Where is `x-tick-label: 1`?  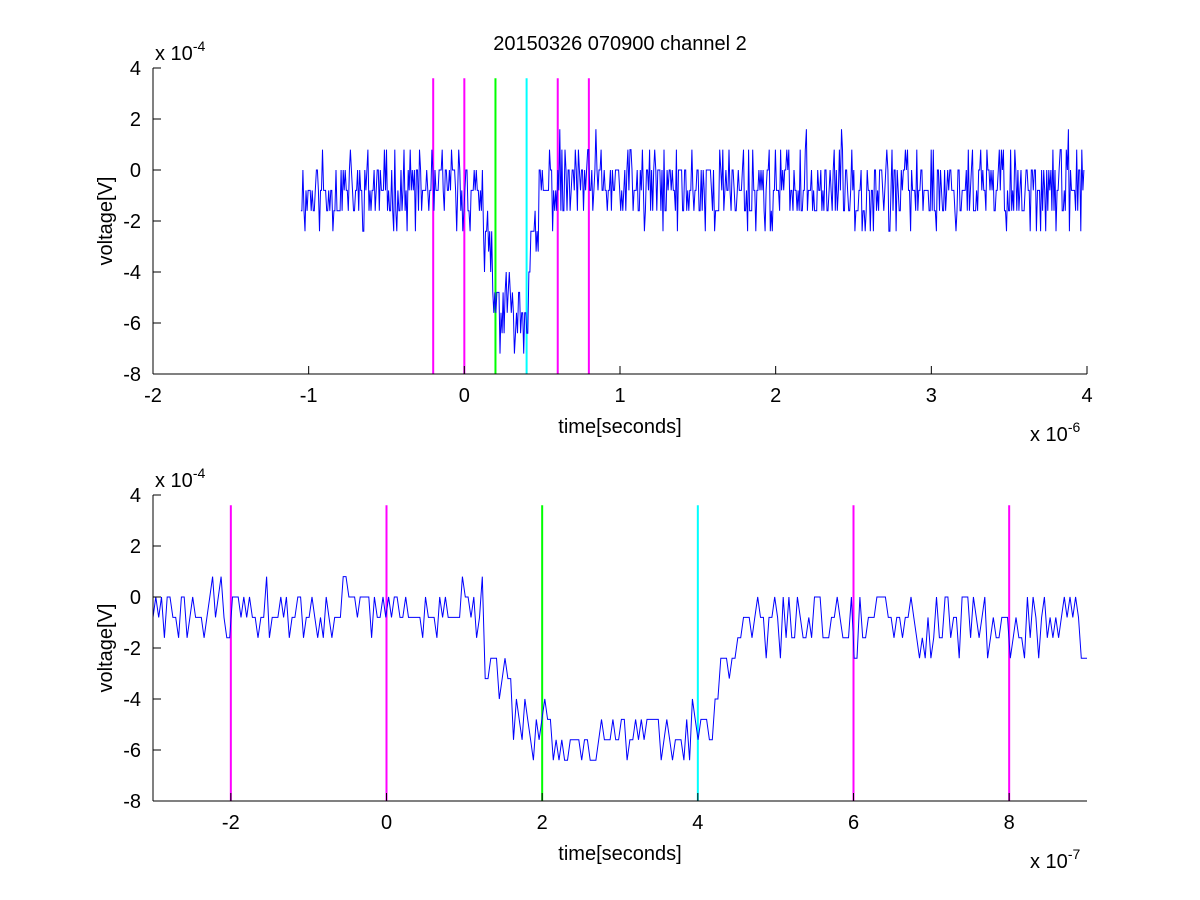 x-tick-label: 1 is located at coordinates (619, 396).